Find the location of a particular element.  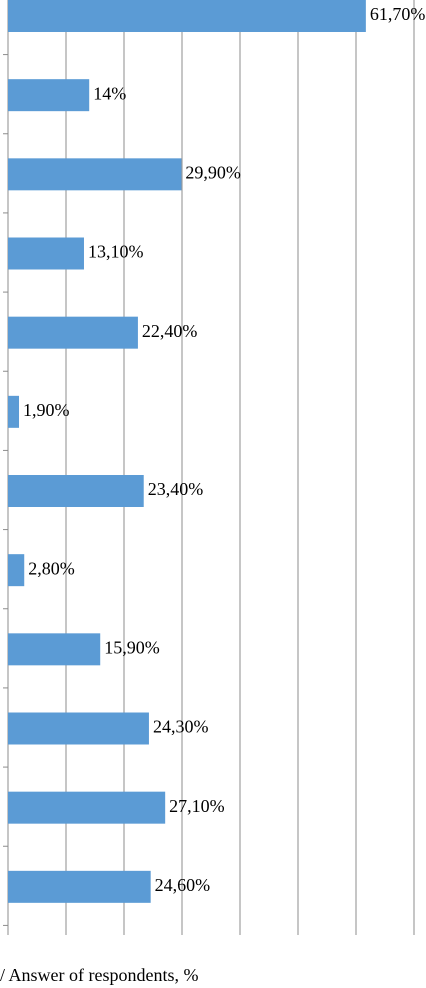

value-label: 24,30% is located at coordinates (181, 727).